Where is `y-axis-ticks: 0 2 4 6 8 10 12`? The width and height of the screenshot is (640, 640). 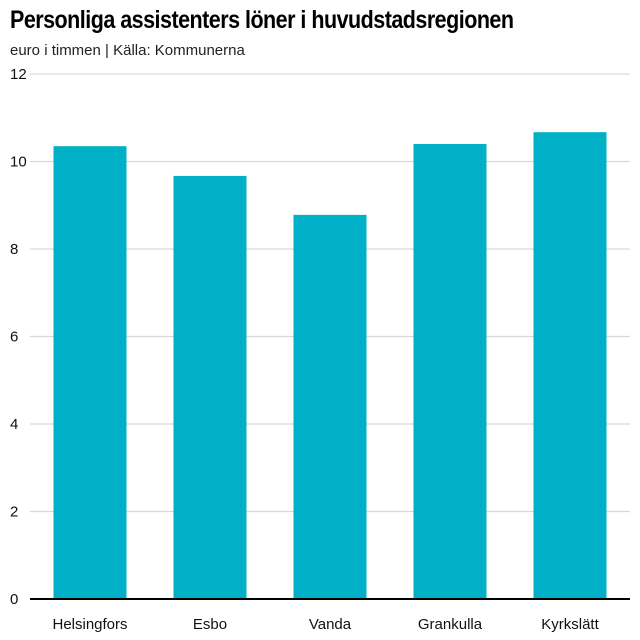
y-axis-ticks: 0 2 4 6 8 10 12 is located at coordinates (18, 337).